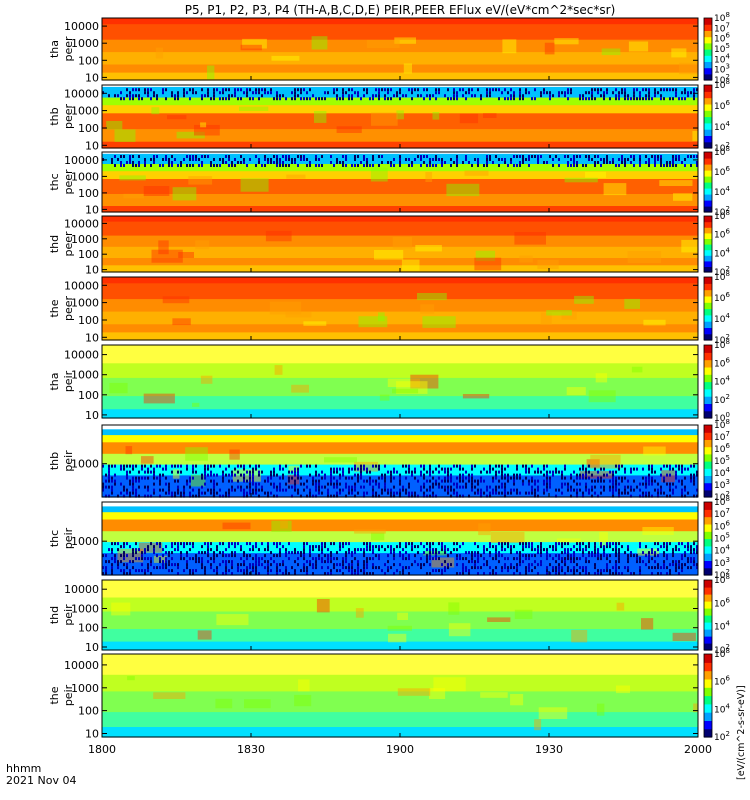 The image size is (750, 800). I want to click on y-tick-label: 1000, so click(85, 688).